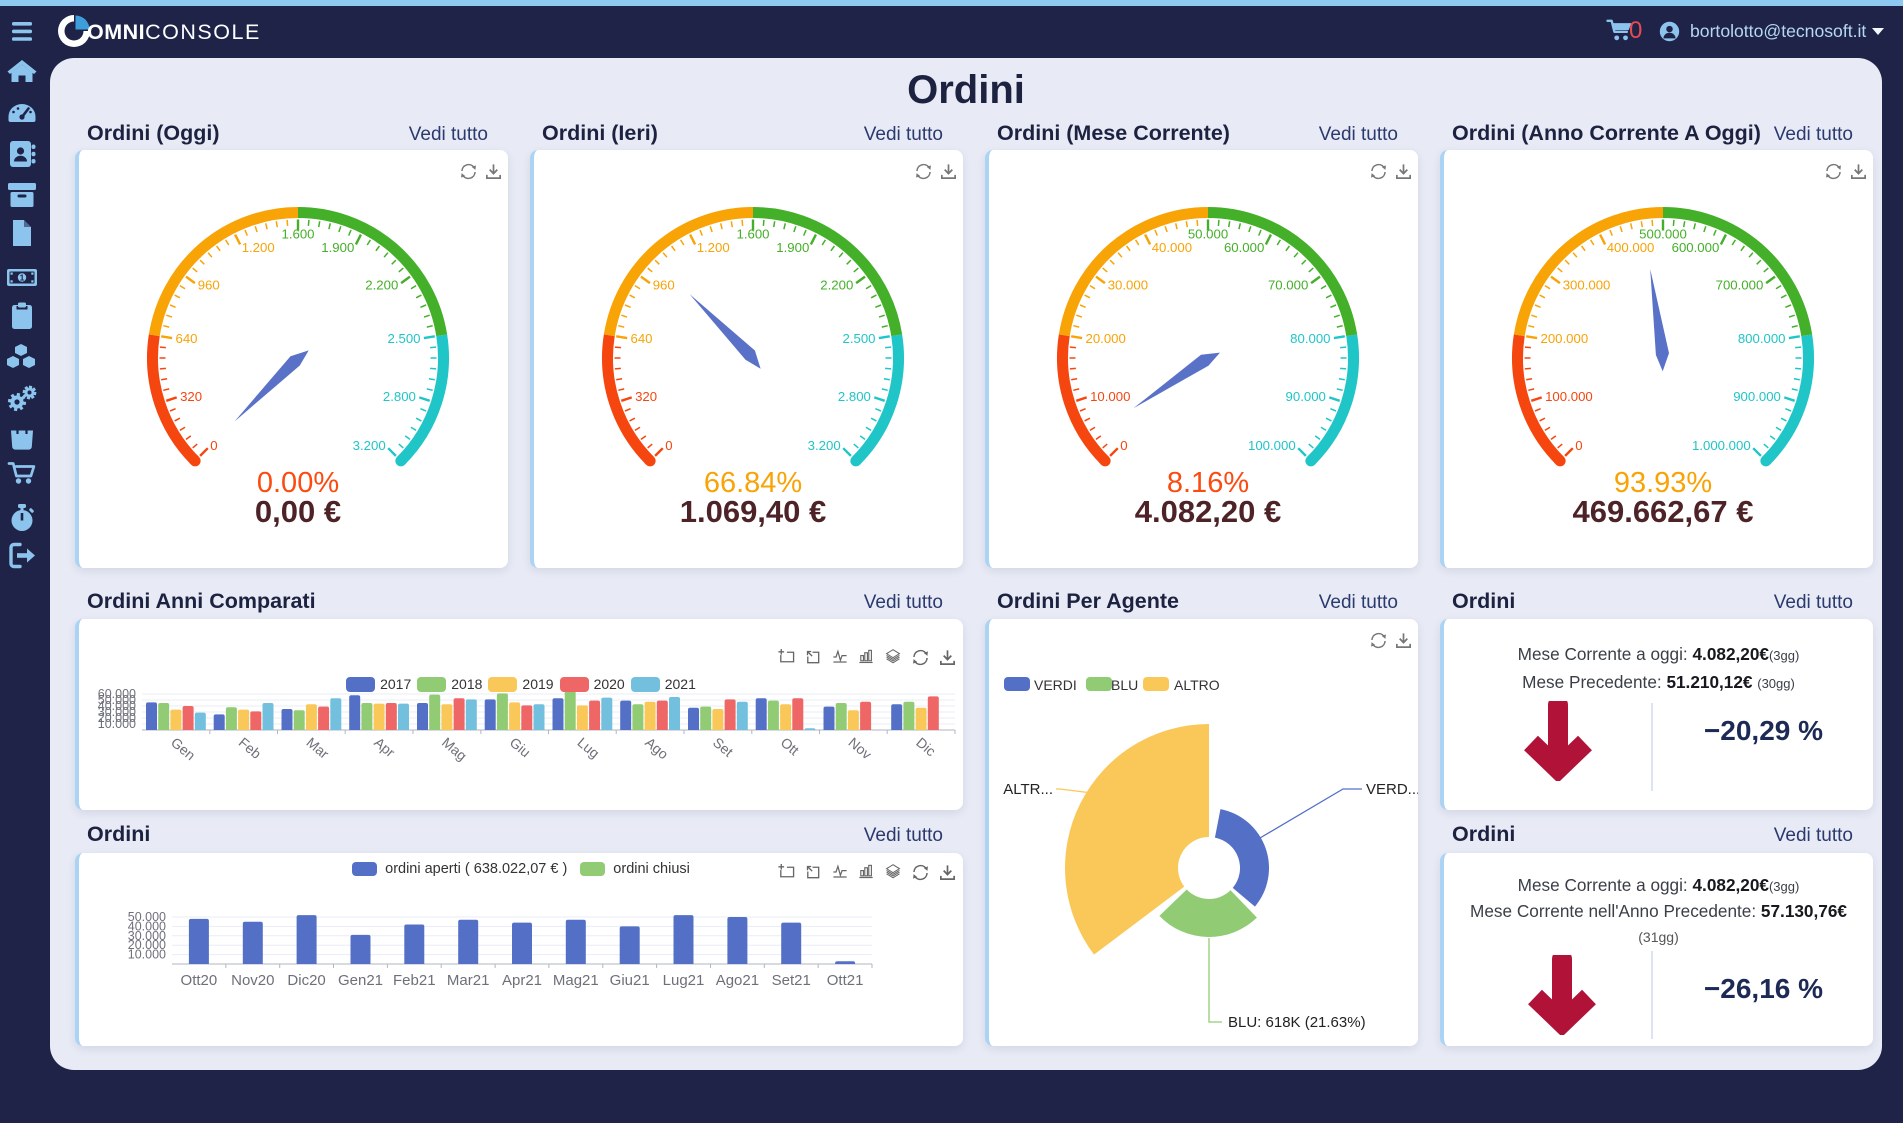 This screenshot has height=1123, width=1903. I want to click on svg-text: 469.662,67 €, so click(1662, 511).